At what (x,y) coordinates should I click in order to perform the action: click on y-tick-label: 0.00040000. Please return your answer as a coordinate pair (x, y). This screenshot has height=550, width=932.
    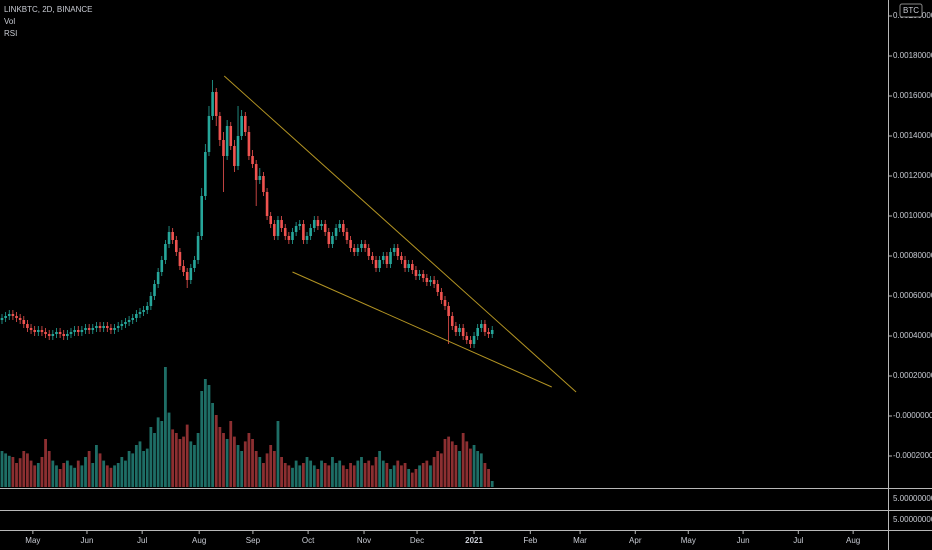
    Looking at the image, I should click on (912, 335).